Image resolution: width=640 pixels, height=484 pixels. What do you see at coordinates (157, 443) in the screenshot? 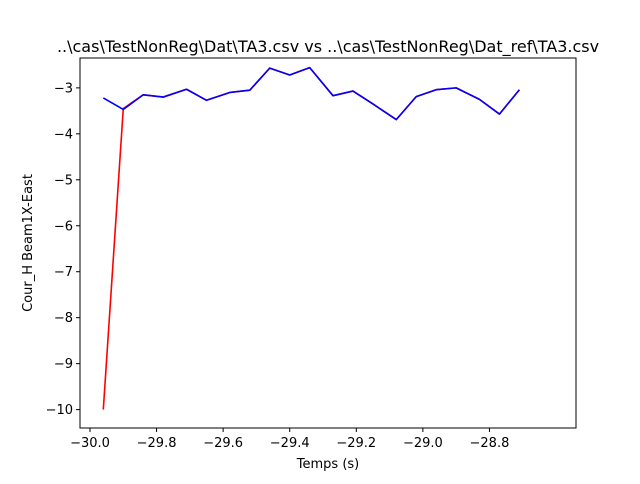
I see `x-tick-label: −29.8` at bounding box center [157, 443].